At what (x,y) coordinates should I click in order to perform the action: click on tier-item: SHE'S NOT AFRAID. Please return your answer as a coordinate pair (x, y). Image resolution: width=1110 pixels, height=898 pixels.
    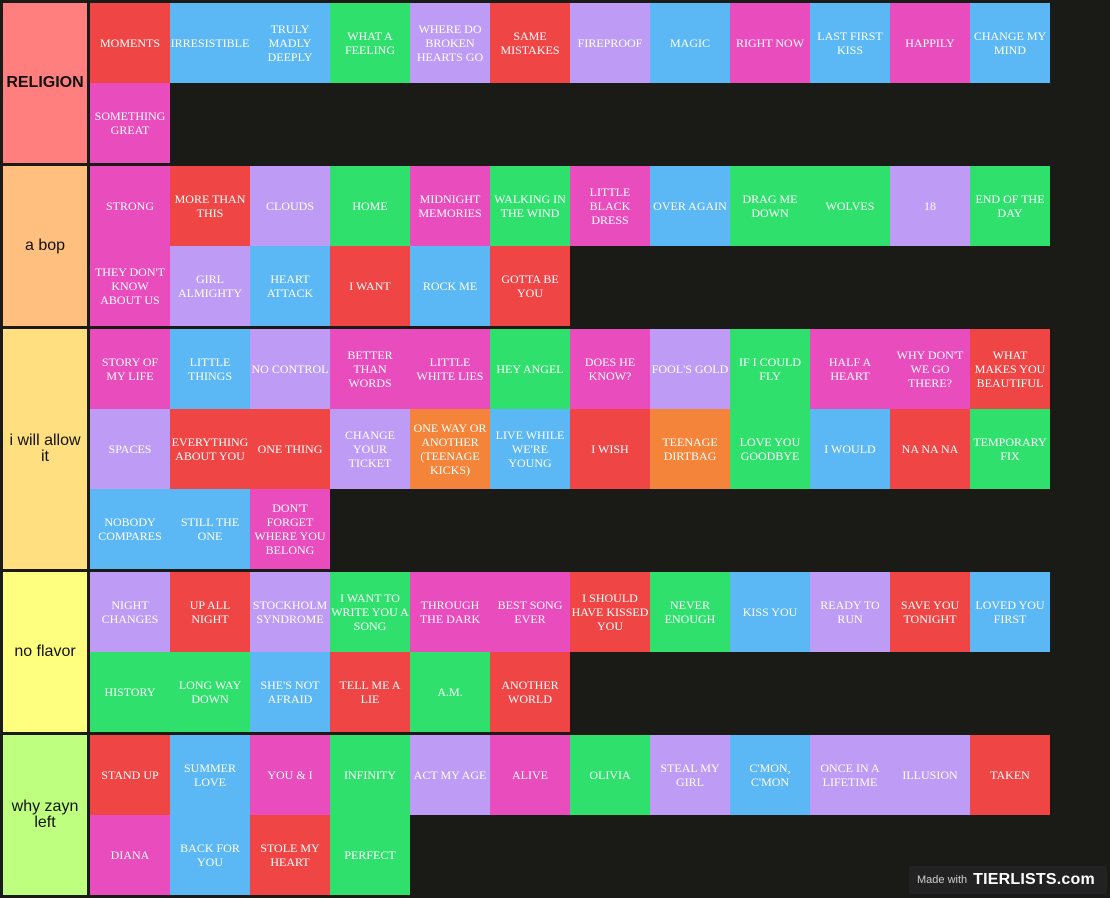
    Looking at the image, I should click on (290, 692).